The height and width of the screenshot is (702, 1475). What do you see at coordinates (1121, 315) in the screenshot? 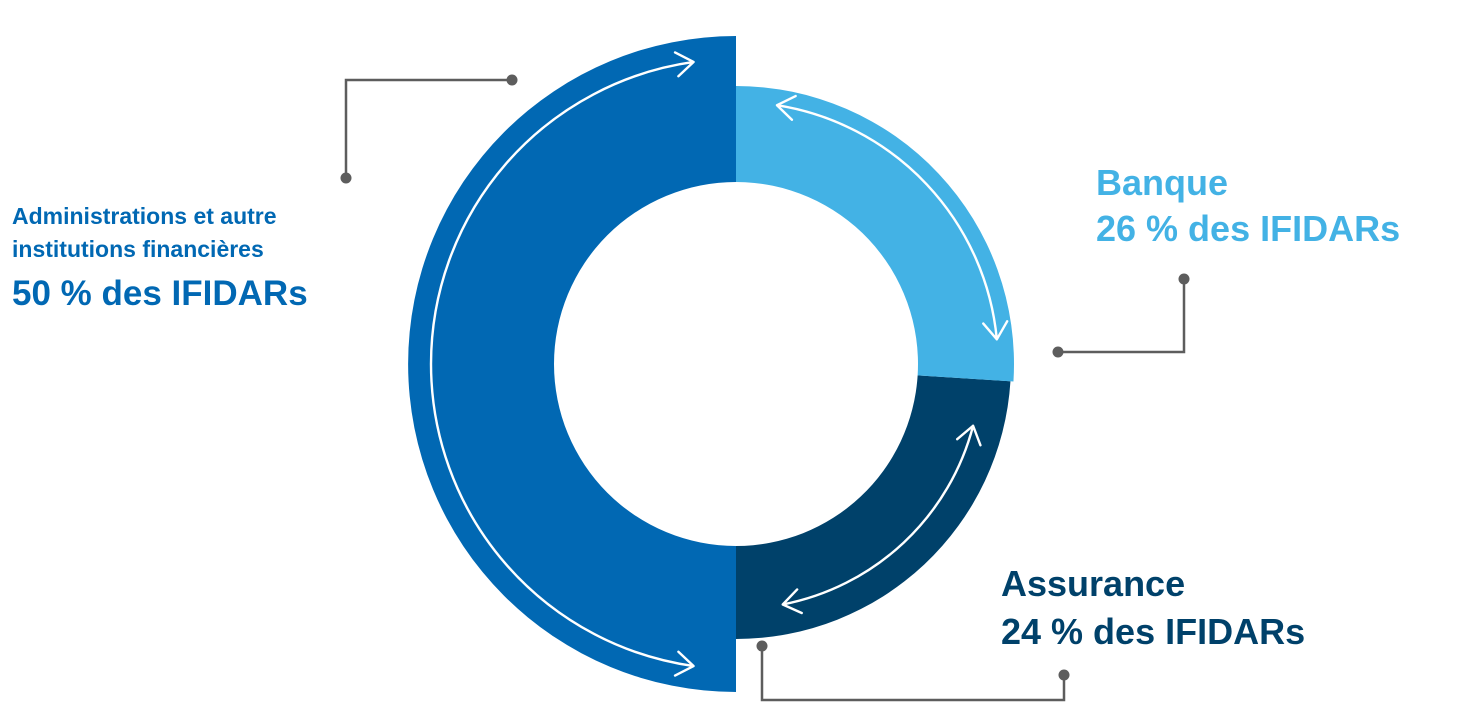
I see `connector-banque` at bounding box center [1121, 315].